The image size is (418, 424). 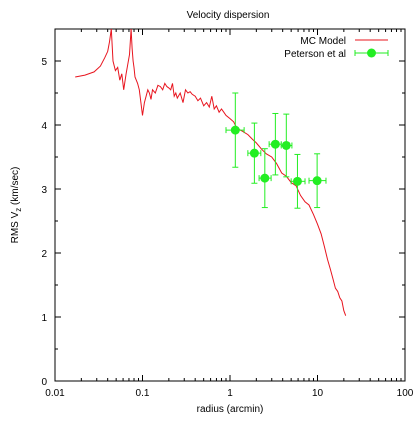 I want to click on y-axis-title-main: RMS V, so click(x=15, y=227).